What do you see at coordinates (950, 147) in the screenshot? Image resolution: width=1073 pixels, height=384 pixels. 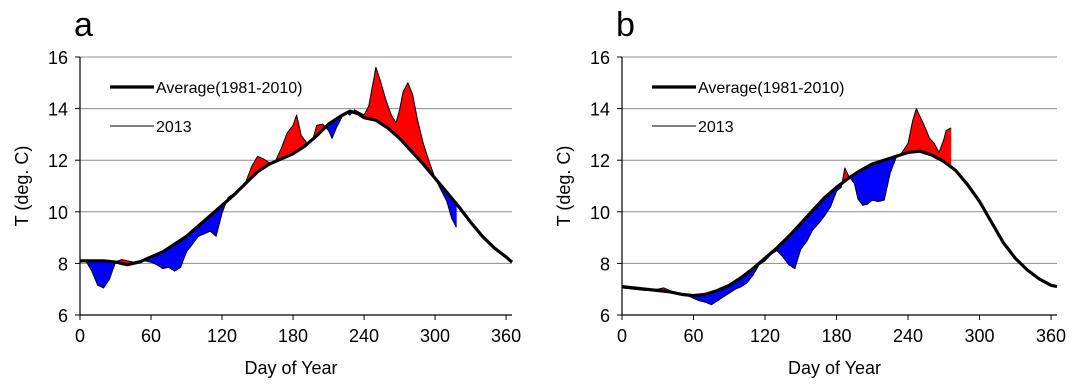 I see `anomaly-fill-warm` at bounding box center [950, 147].